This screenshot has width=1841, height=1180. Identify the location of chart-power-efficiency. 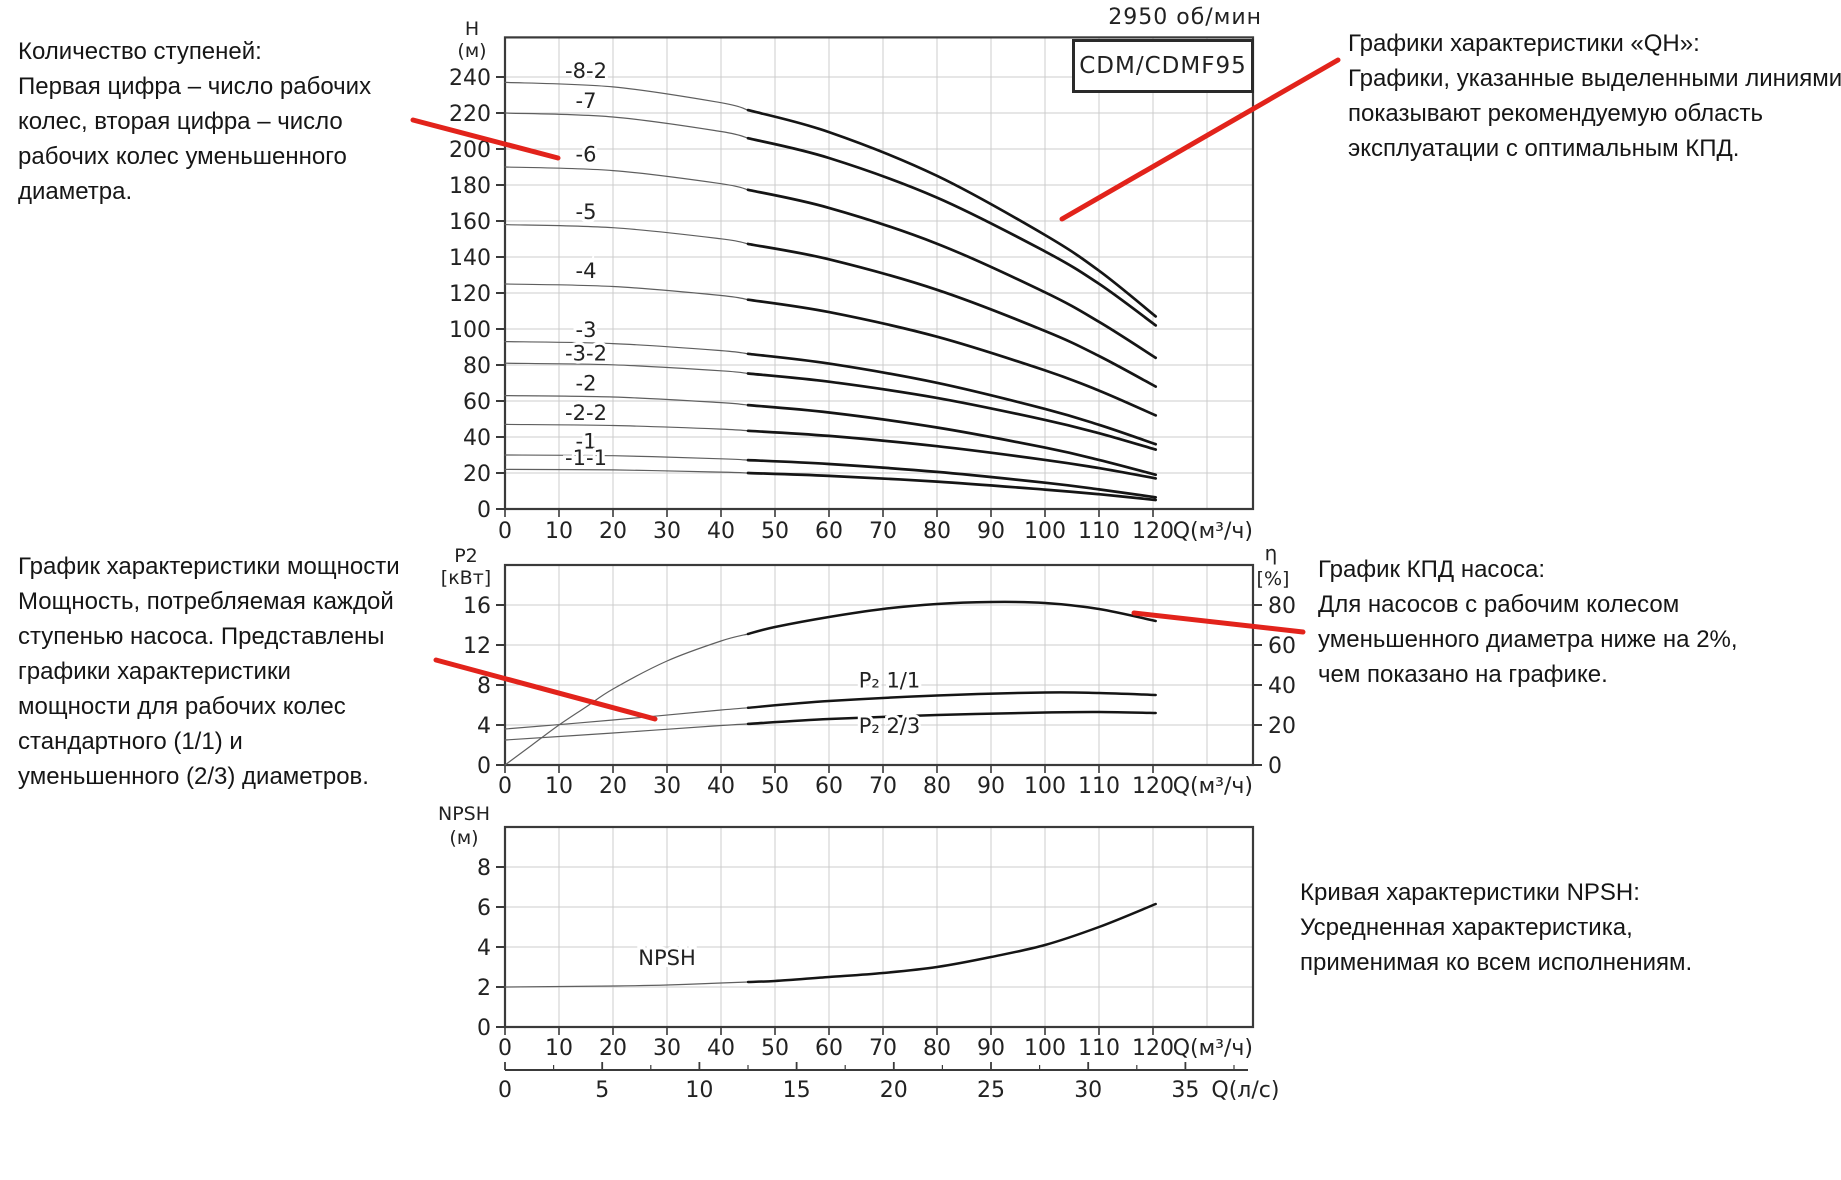
(879, 668).